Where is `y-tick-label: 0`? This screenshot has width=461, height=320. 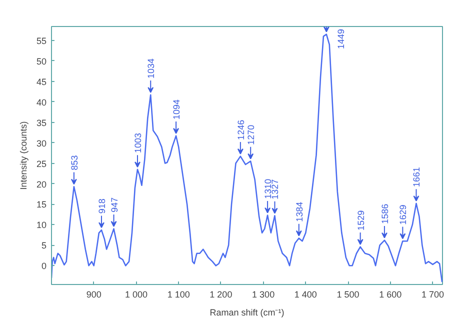
y-tick-label: 0 is located at coordinates (44, 266).